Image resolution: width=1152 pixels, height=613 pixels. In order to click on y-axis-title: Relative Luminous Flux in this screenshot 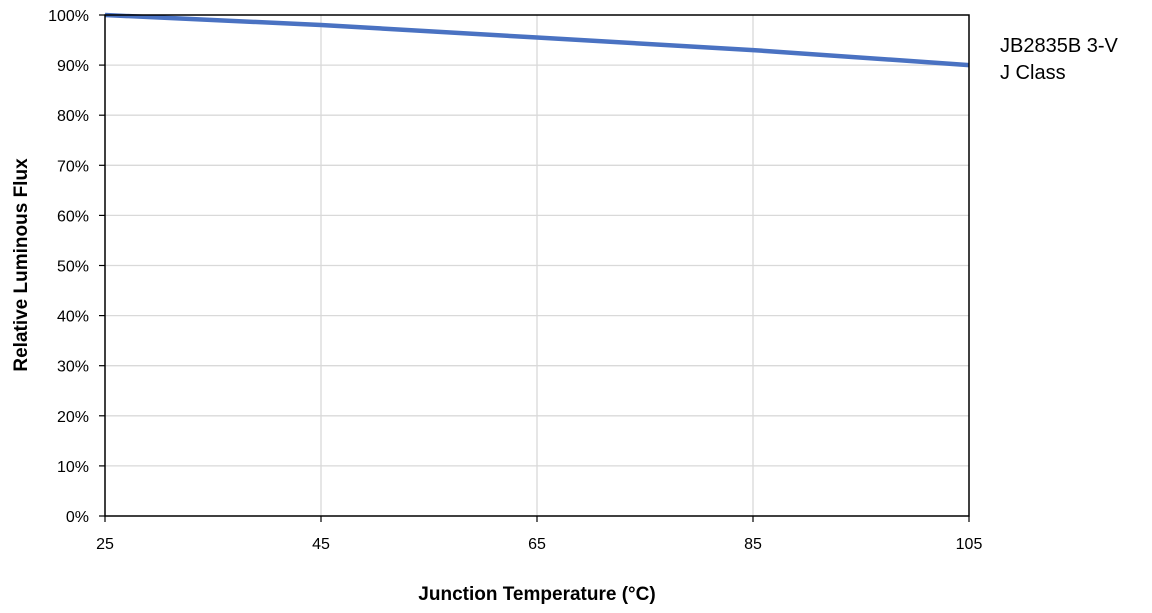, I will do `click(21, 265)`.